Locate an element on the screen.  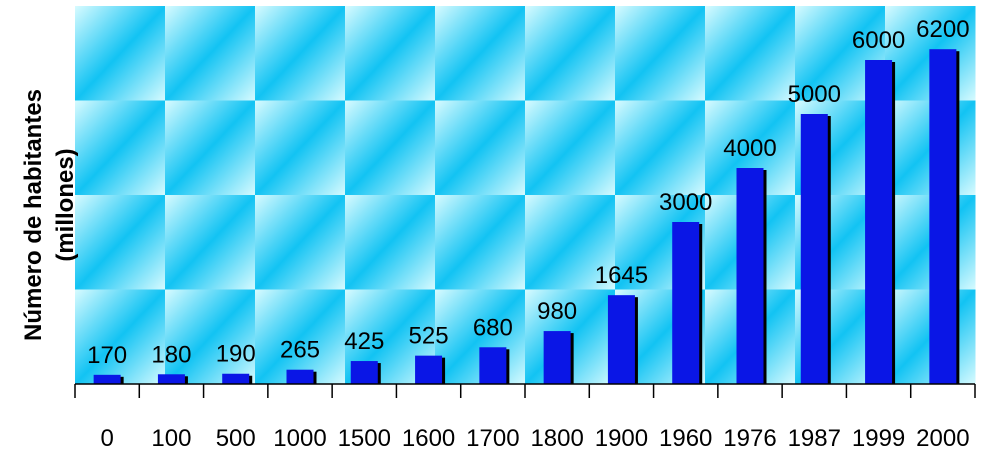
bar-1976 is located at coordinates (750, 276).